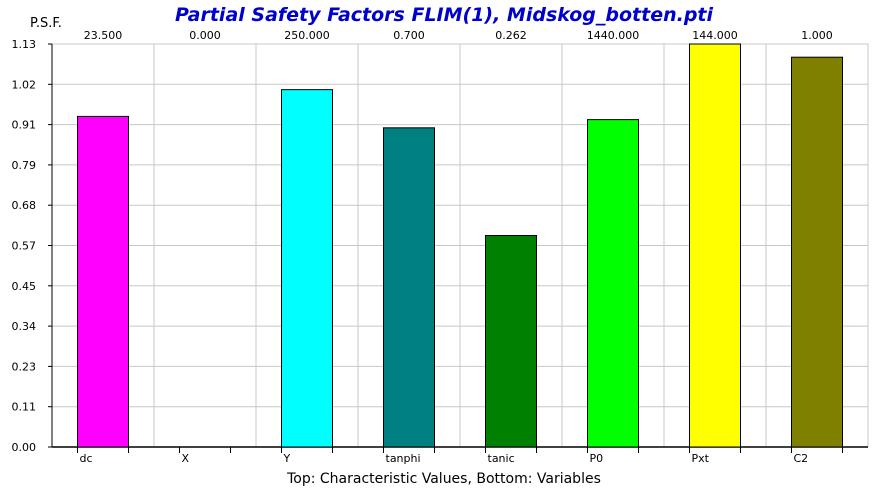 Image resolution: width=888 pixels, height=492 pixels. What do you see at coordinates (307, 35) in the screenshot?
I see `top-value-label: 250.000` at bounding box center [307, 35].